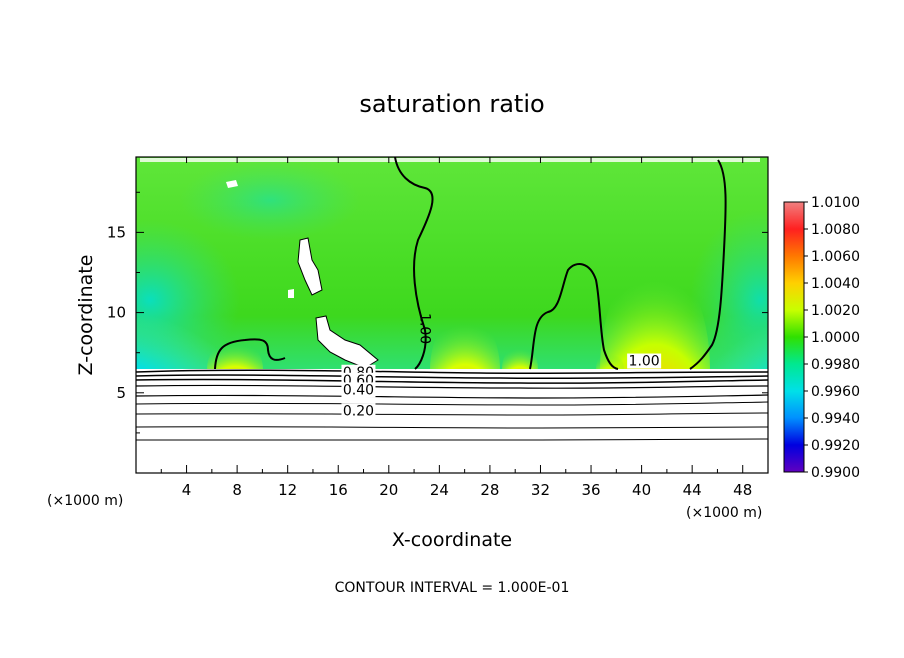 The image size is (904, 658). I want to click on x-axis-title: X-coordinate, so click(452, 540).